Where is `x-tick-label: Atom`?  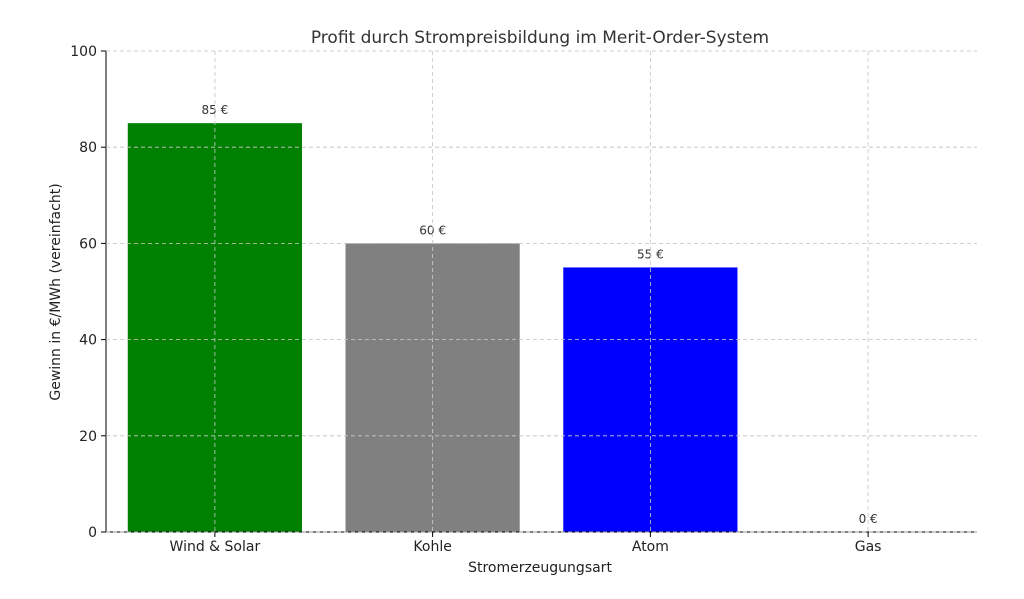
x-tick-label: Atom is located at coordinates (650, 547).